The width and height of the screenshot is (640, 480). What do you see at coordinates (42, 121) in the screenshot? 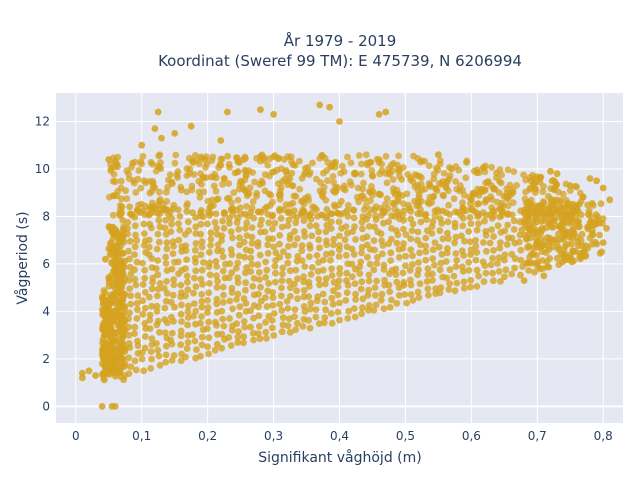
I see `y-tick-label: 12` at bounding box center [42, 121].